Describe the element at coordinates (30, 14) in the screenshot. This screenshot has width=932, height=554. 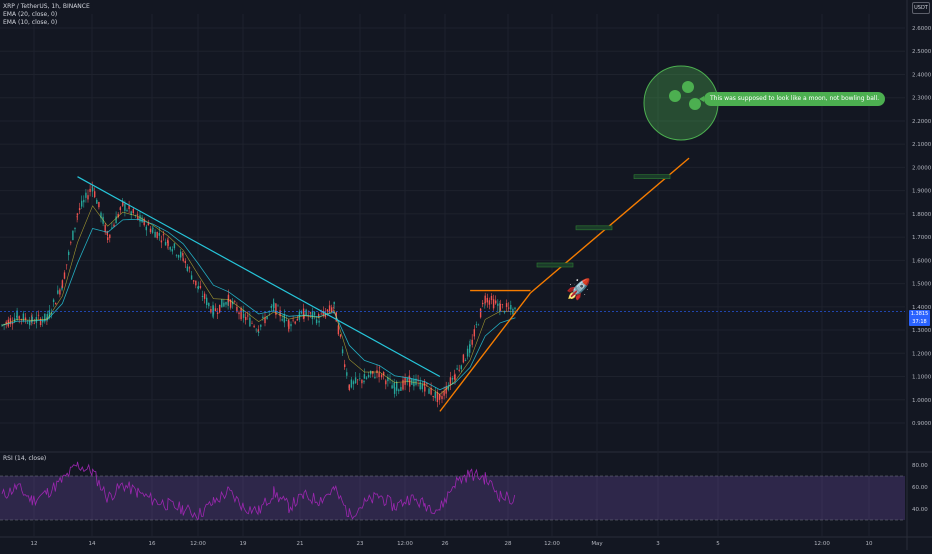
I see `ema20-label: EMA (20, close, 0)` at that location.